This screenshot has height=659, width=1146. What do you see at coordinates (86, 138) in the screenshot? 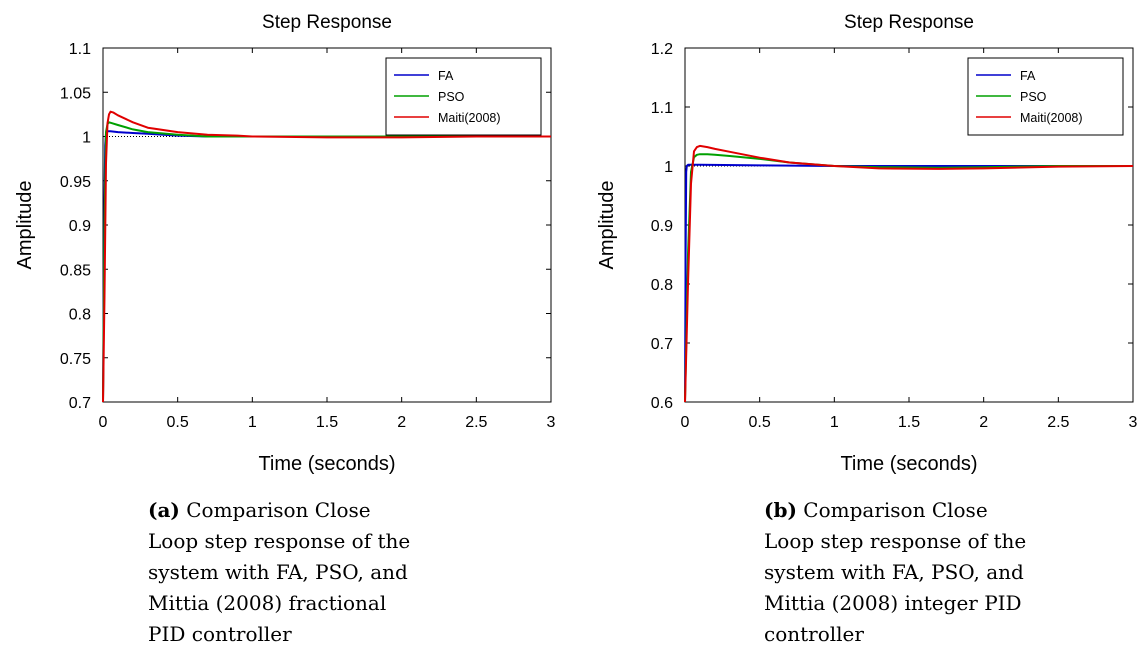
I see `chart-a-ytick-label: 1` at bounding box center [86, 138].